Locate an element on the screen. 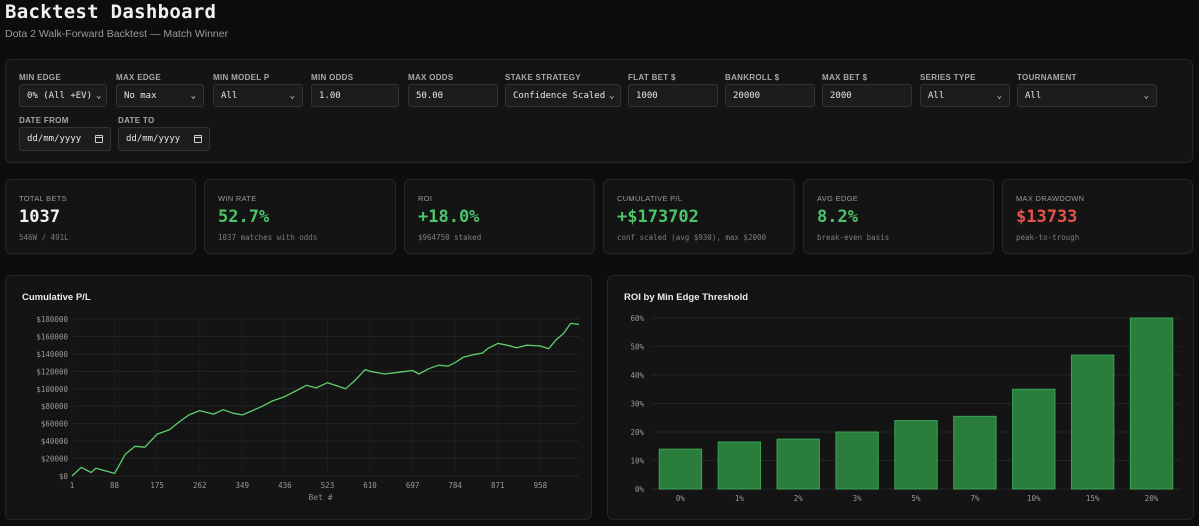 This screenshot has width=1199, height=526. x-tick-label: 2% is located at coordinates (799, 498).